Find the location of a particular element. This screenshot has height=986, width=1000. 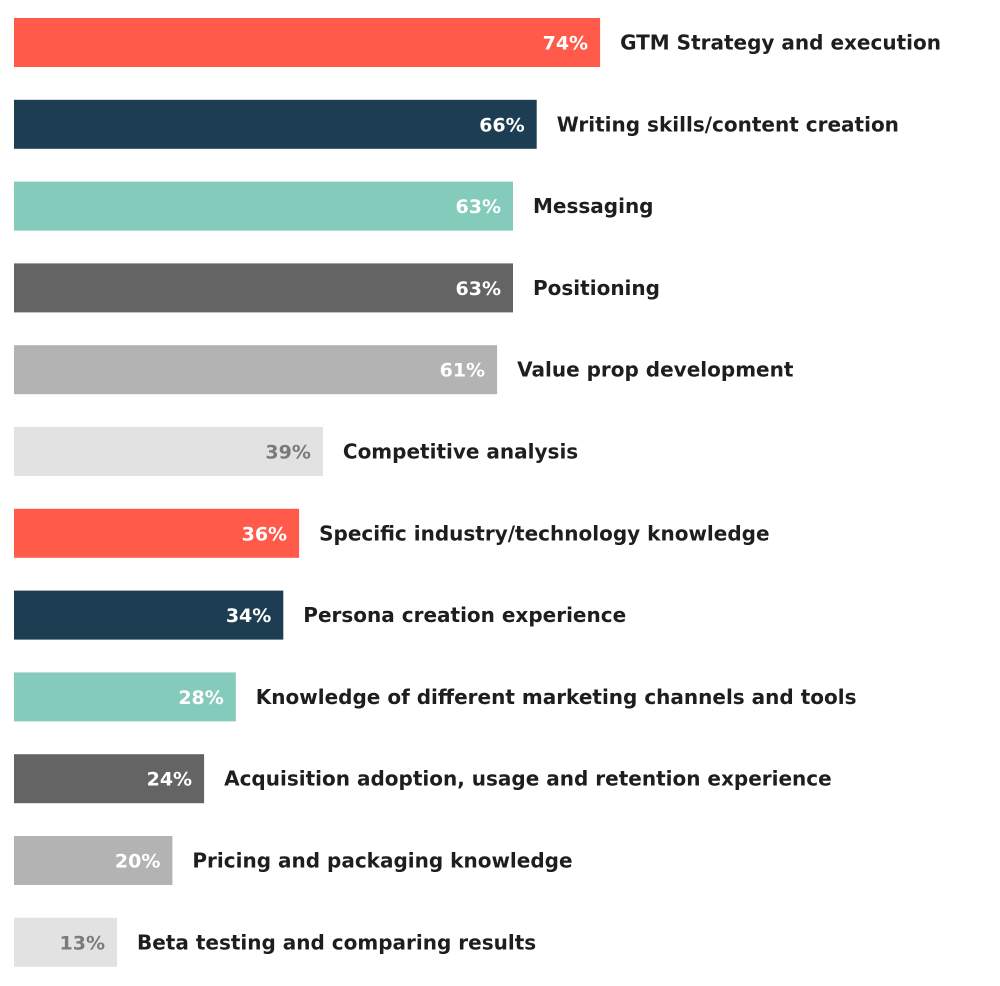

category-label-4: Positioning is located at coordinates (596, 288).